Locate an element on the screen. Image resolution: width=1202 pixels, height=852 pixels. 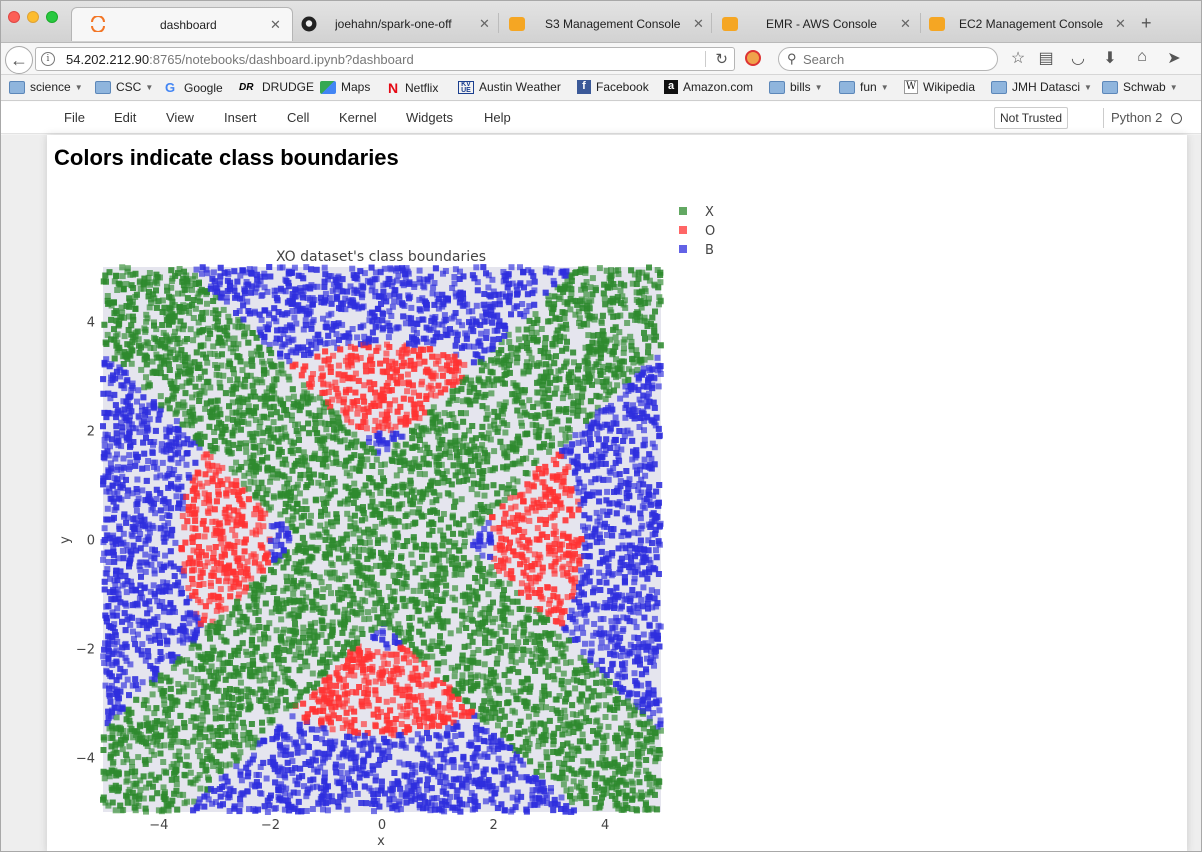
back-button: ← is located at coordinates (19, 60).